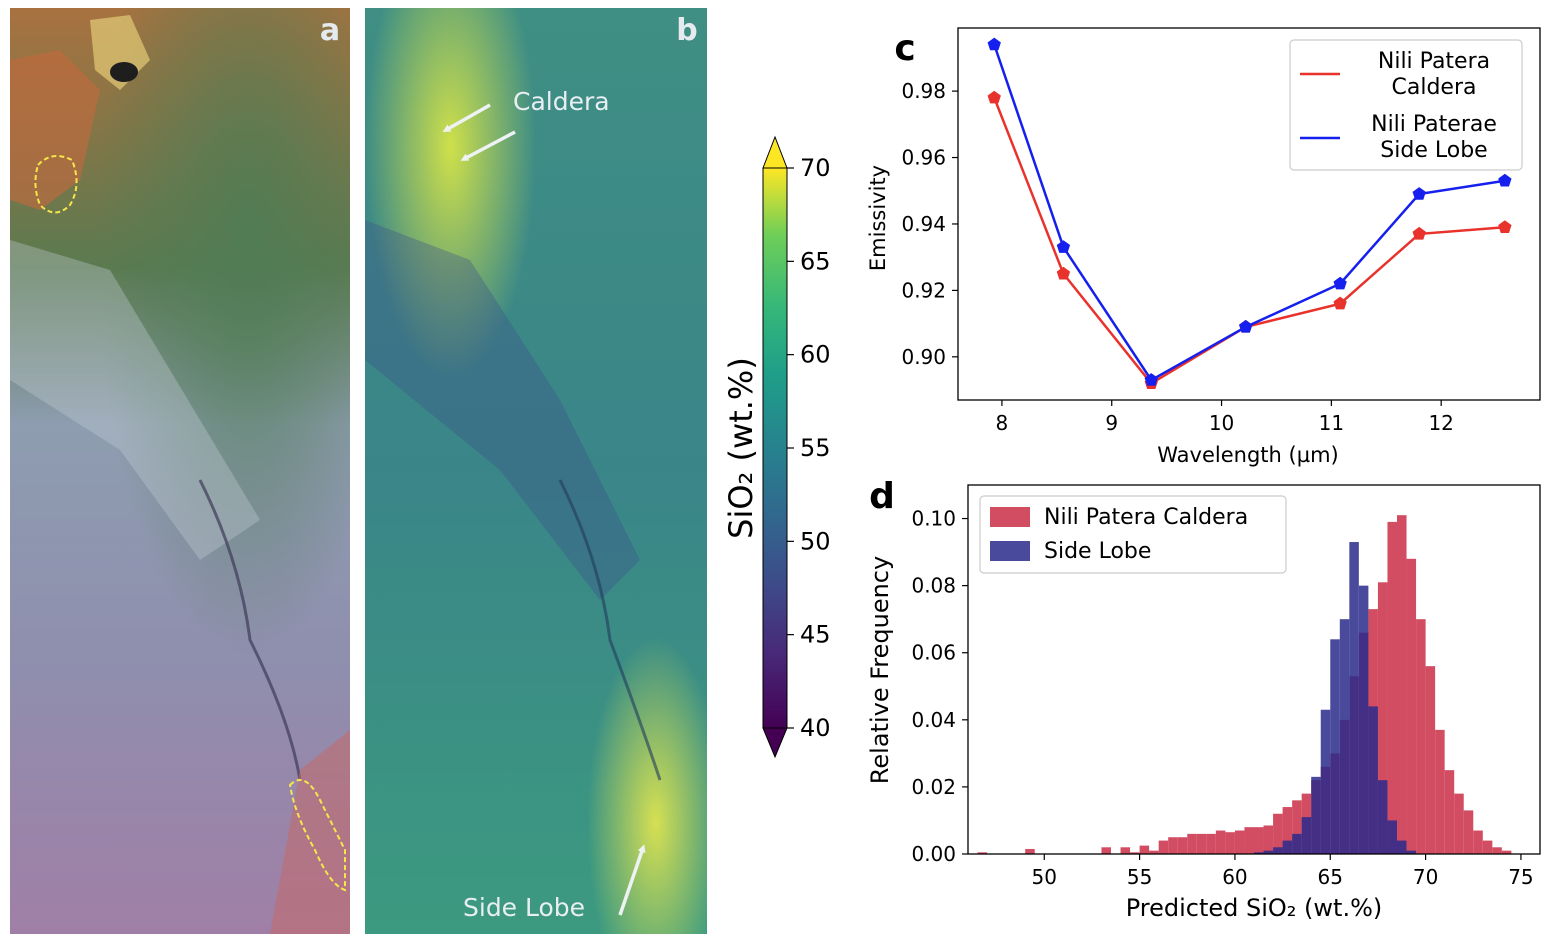 The width and height of the screenshot is (1554, 946). What do you see at coordinates (775, 152) in the screenshot?
I see `colorbar-extend-top` at bounding box center [775, 152].